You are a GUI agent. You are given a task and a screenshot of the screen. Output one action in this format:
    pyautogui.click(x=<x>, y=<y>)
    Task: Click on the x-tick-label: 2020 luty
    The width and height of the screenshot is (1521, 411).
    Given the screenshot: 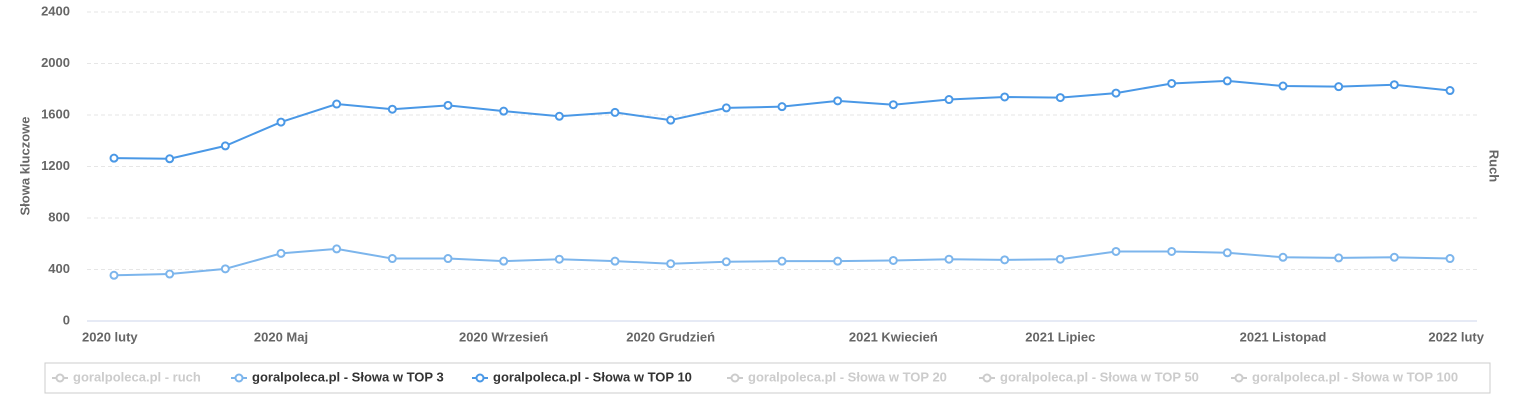 What is the action you would take?
    pyautogui.click(x=110, y=336)
    